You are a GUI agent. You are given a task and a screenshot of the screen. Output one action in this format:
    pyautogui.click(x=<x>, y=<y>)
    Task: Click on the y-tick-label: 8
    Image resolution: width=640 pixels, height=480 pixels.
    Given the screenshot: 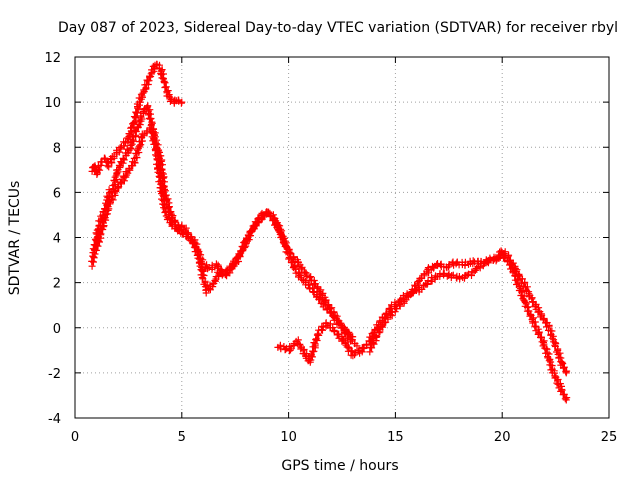 What is the action you would take?
    pyautogui.click(x=57, y=148)
    